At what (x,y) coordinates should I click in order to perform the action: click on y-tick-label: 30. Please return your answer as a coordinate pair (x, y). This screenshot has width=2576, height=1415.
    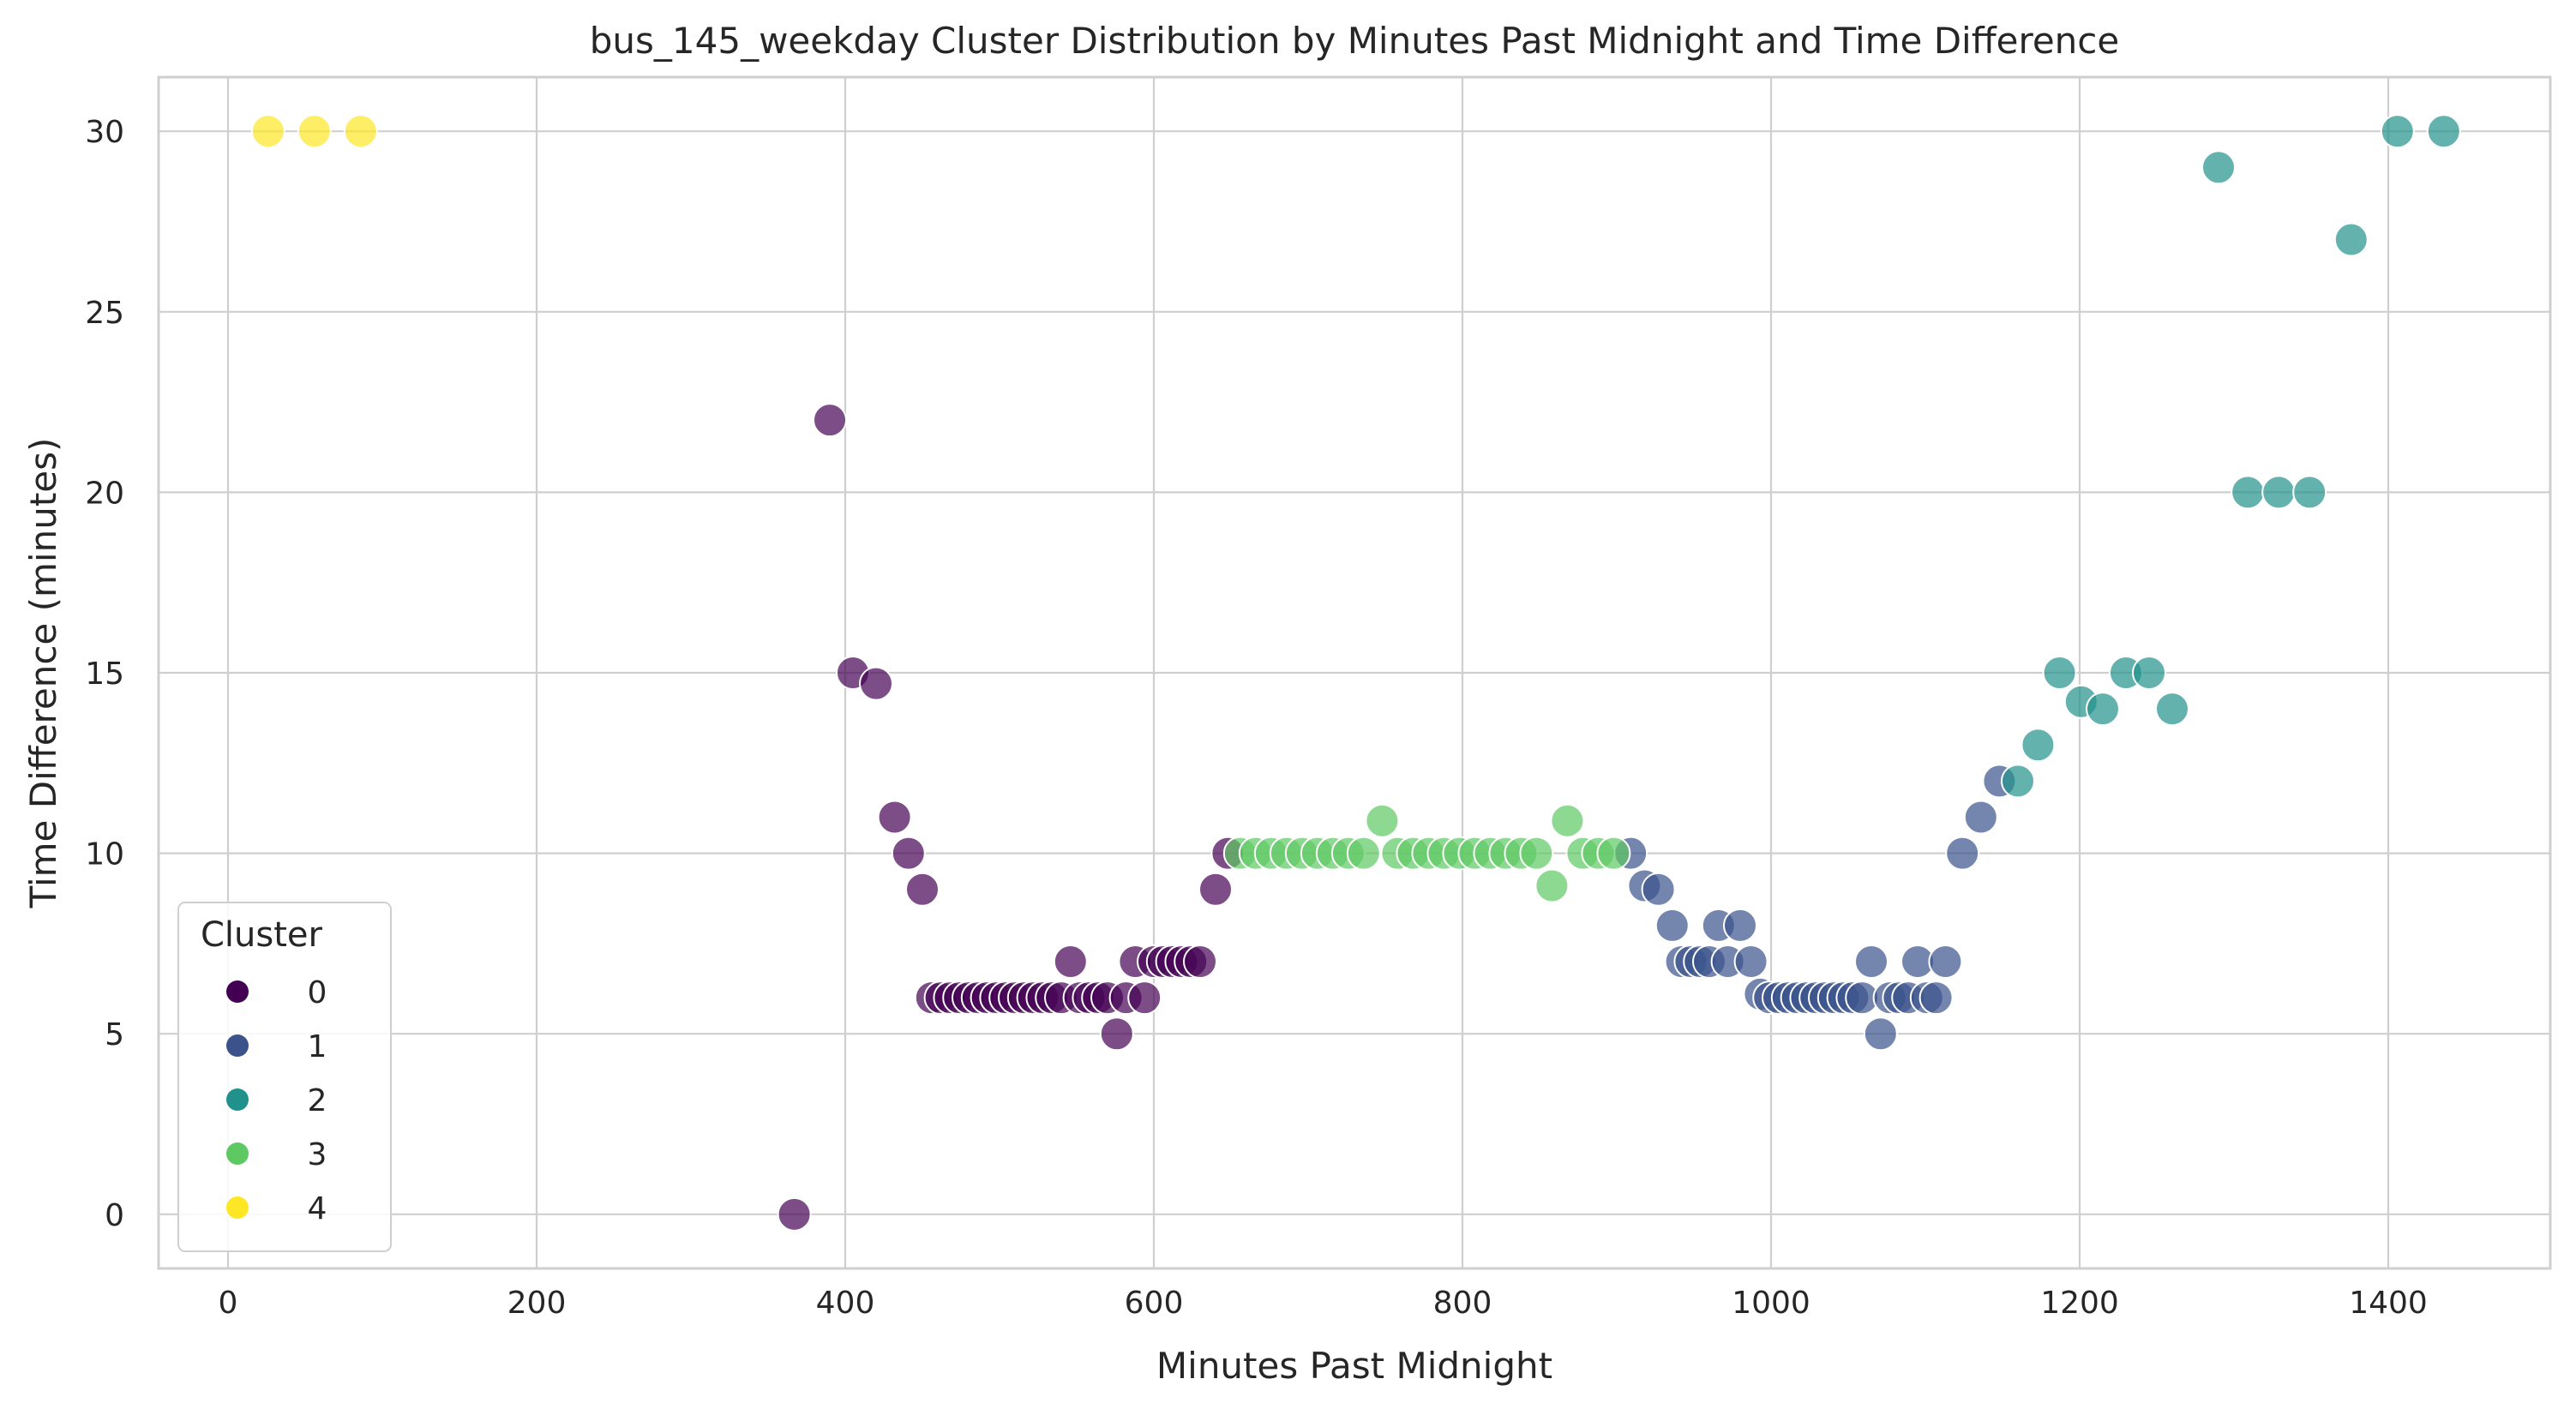
    Looking at the image, I should click on (104, 132).